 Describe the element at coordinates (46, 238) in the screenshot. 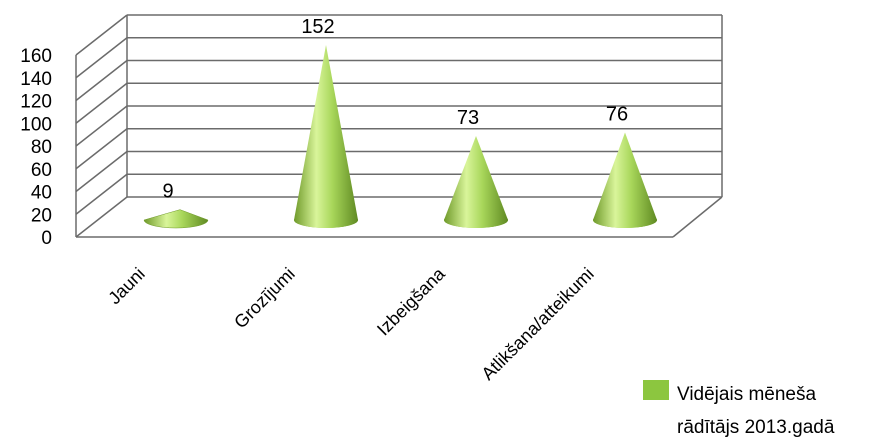

I see `y-tick-label: 0` at that location.